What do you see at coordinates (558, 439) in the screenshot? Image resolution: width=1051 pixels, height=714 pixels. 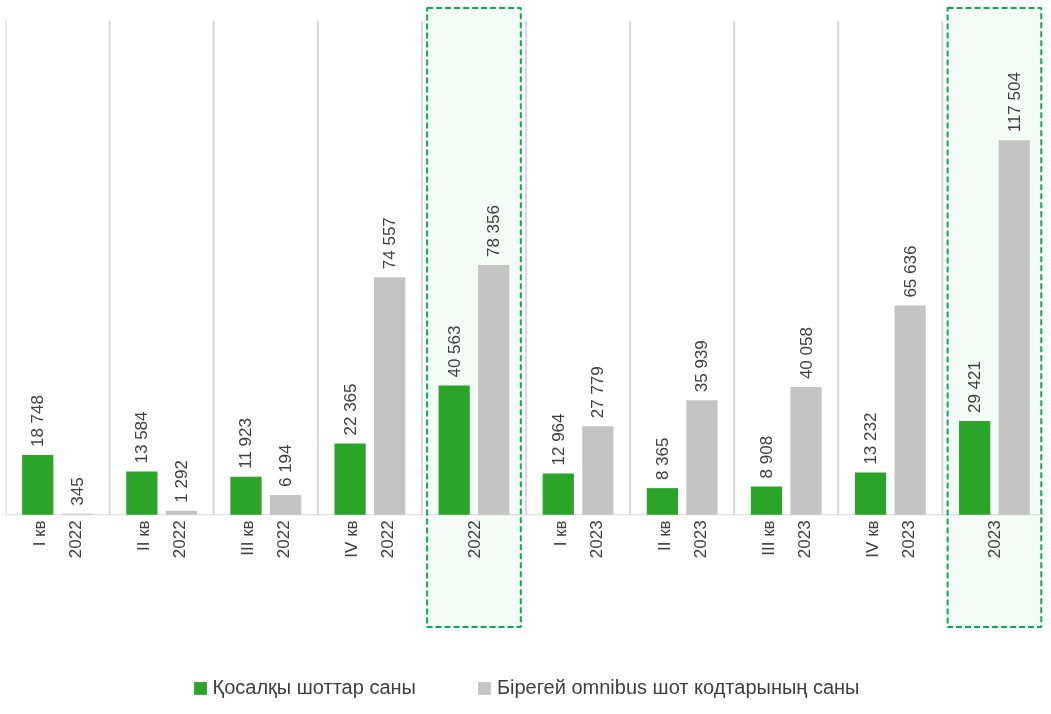 I see `data-label: 12 964` at bounding box center [558, 439].